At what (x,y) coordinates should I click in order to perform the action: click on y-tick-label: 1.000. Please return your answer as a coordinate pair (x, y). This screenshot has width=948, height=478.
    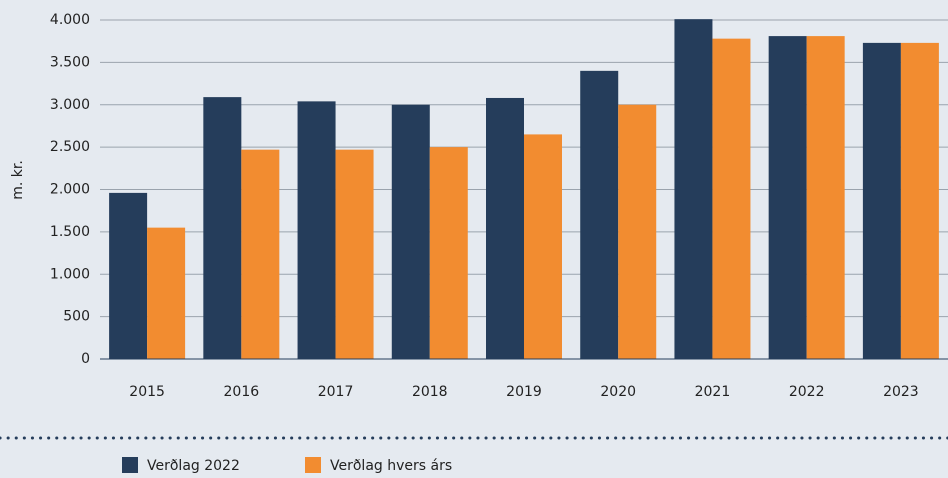
    Looking at the image, I should click on (70, 274).